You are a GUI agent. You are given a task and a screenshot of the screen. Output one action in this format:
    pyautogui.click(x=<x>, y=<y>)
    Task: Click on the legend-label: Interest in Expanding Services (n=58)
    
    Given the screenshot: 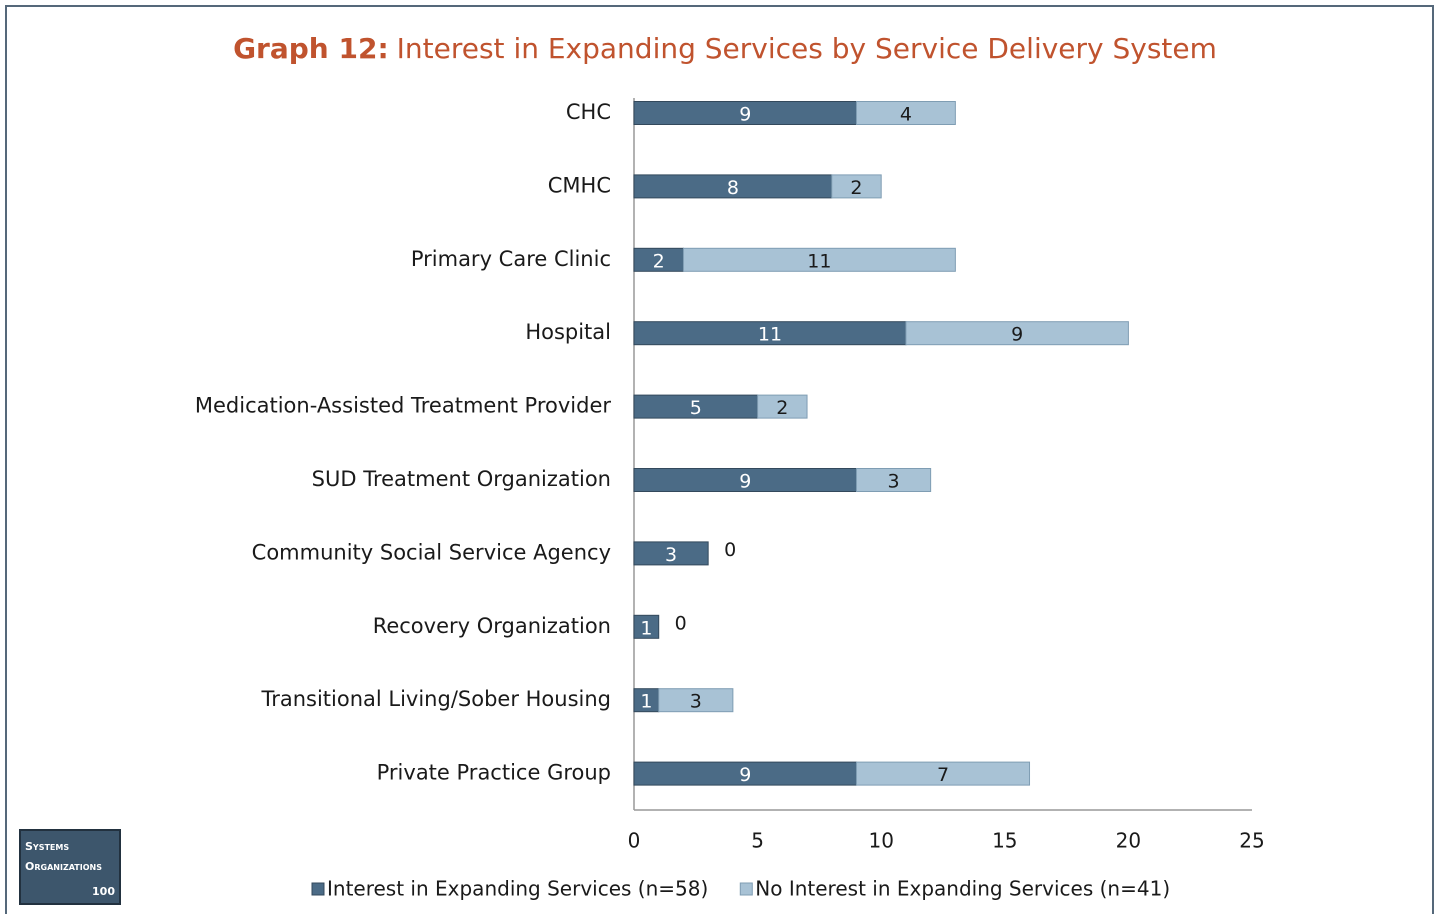 What is the action you would take?
    pyautogui.click(x=517, y=889)
    